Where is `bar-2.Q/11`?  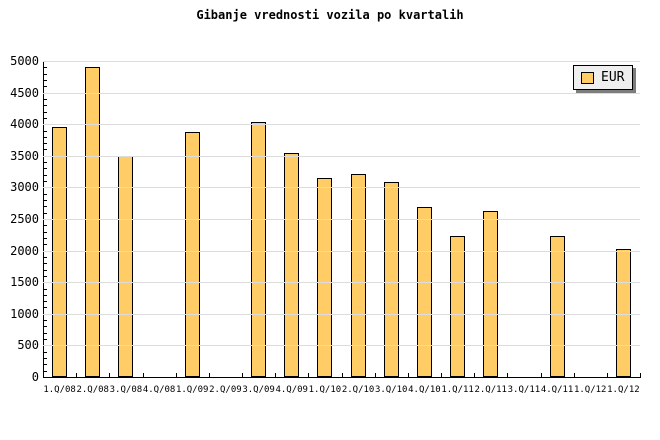 bar-2.Q/11 is located at coordinates (490, 294).